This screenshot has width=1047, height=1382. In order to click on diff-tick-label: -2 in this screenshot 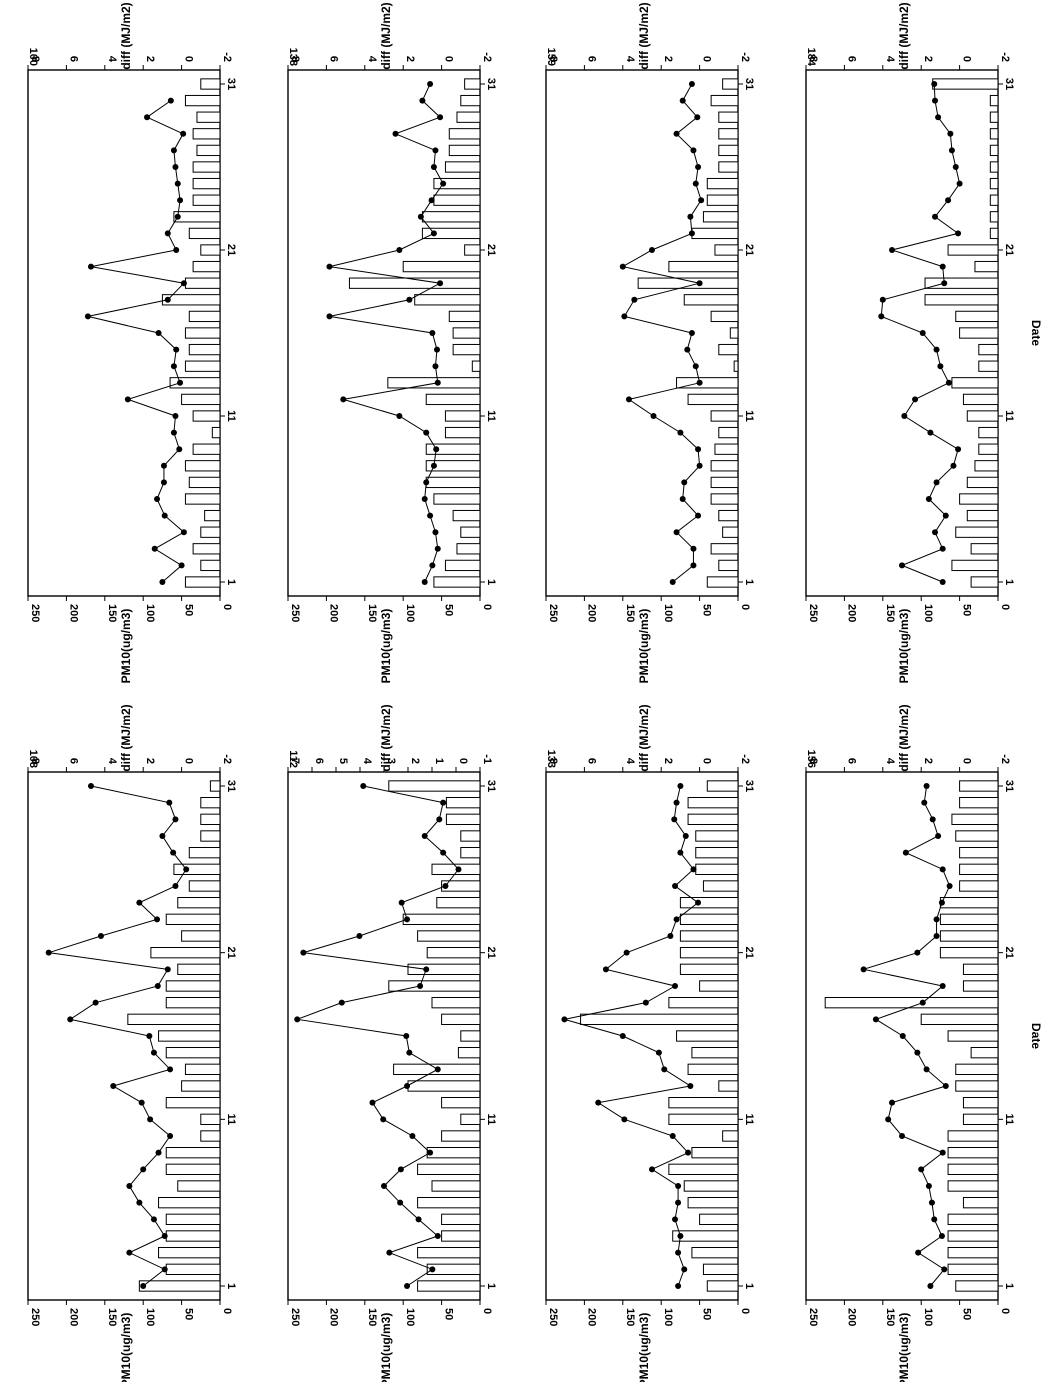, I will do `click(227, 57)`.